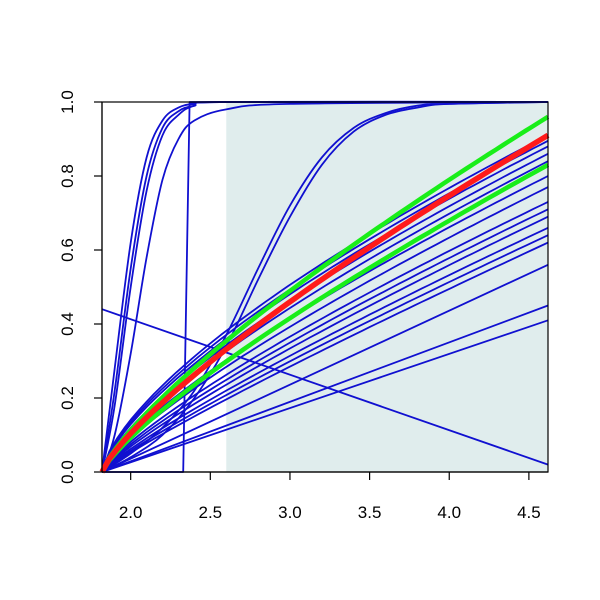 This screenshot has width=600, height=600. Describe the element at coordinates (449, 497) in the screenshot. I see `x-tick: 4.0` at that location.